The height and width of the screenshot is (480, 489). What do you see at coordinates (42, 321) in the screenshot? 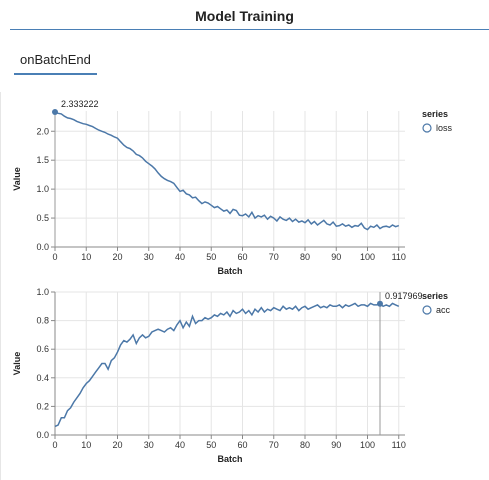
I see `y-tick-label: 0.8` at bounding box center [42, 321].